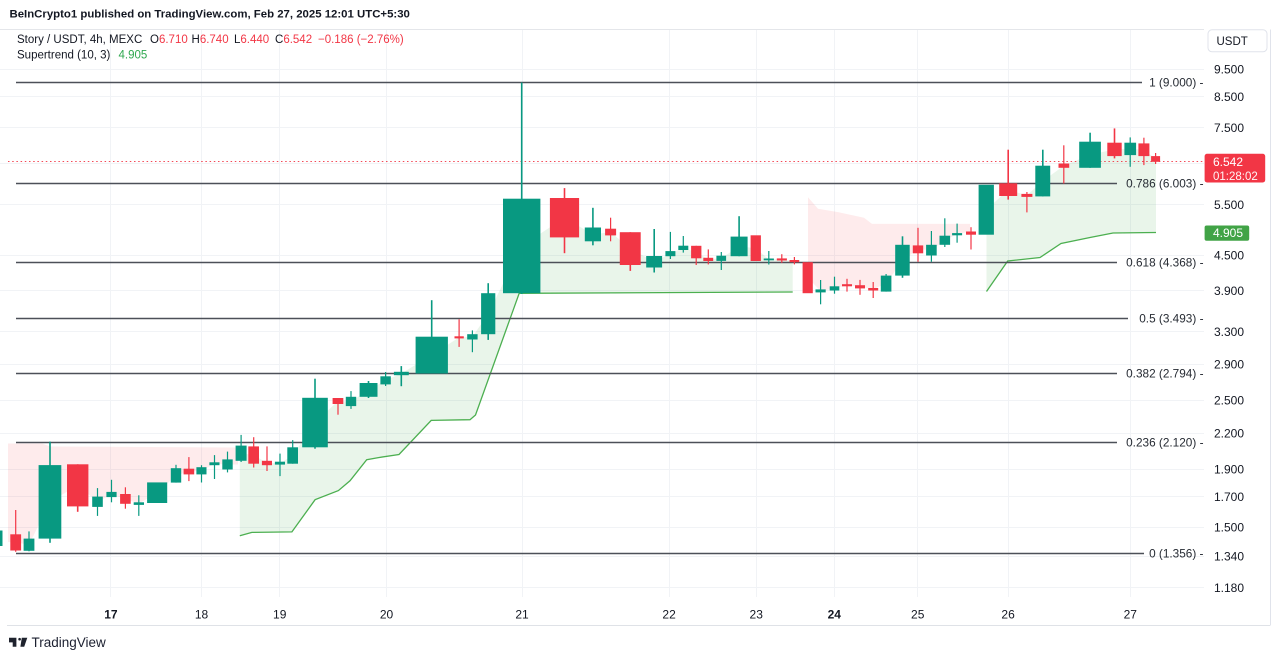 This screenshot has height=659, width=1280. What do you see at coordinates (202, 614) in the screenshot?
I see `svg-text: 18` at bounding box center [202, 614].